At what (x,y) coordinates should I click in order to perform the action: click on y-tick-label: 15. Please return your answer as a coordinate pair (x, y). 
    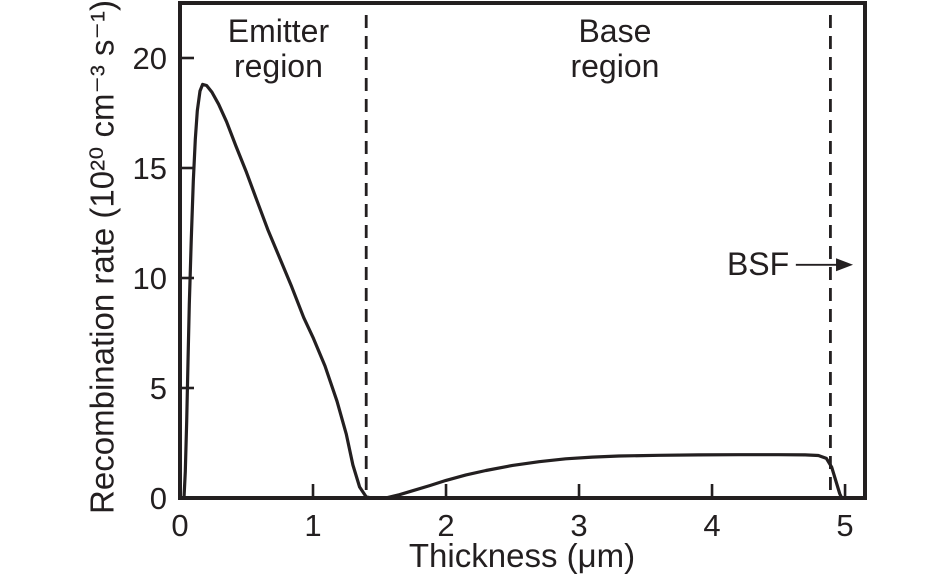
    Looking at the image, I should click on (150, 168).